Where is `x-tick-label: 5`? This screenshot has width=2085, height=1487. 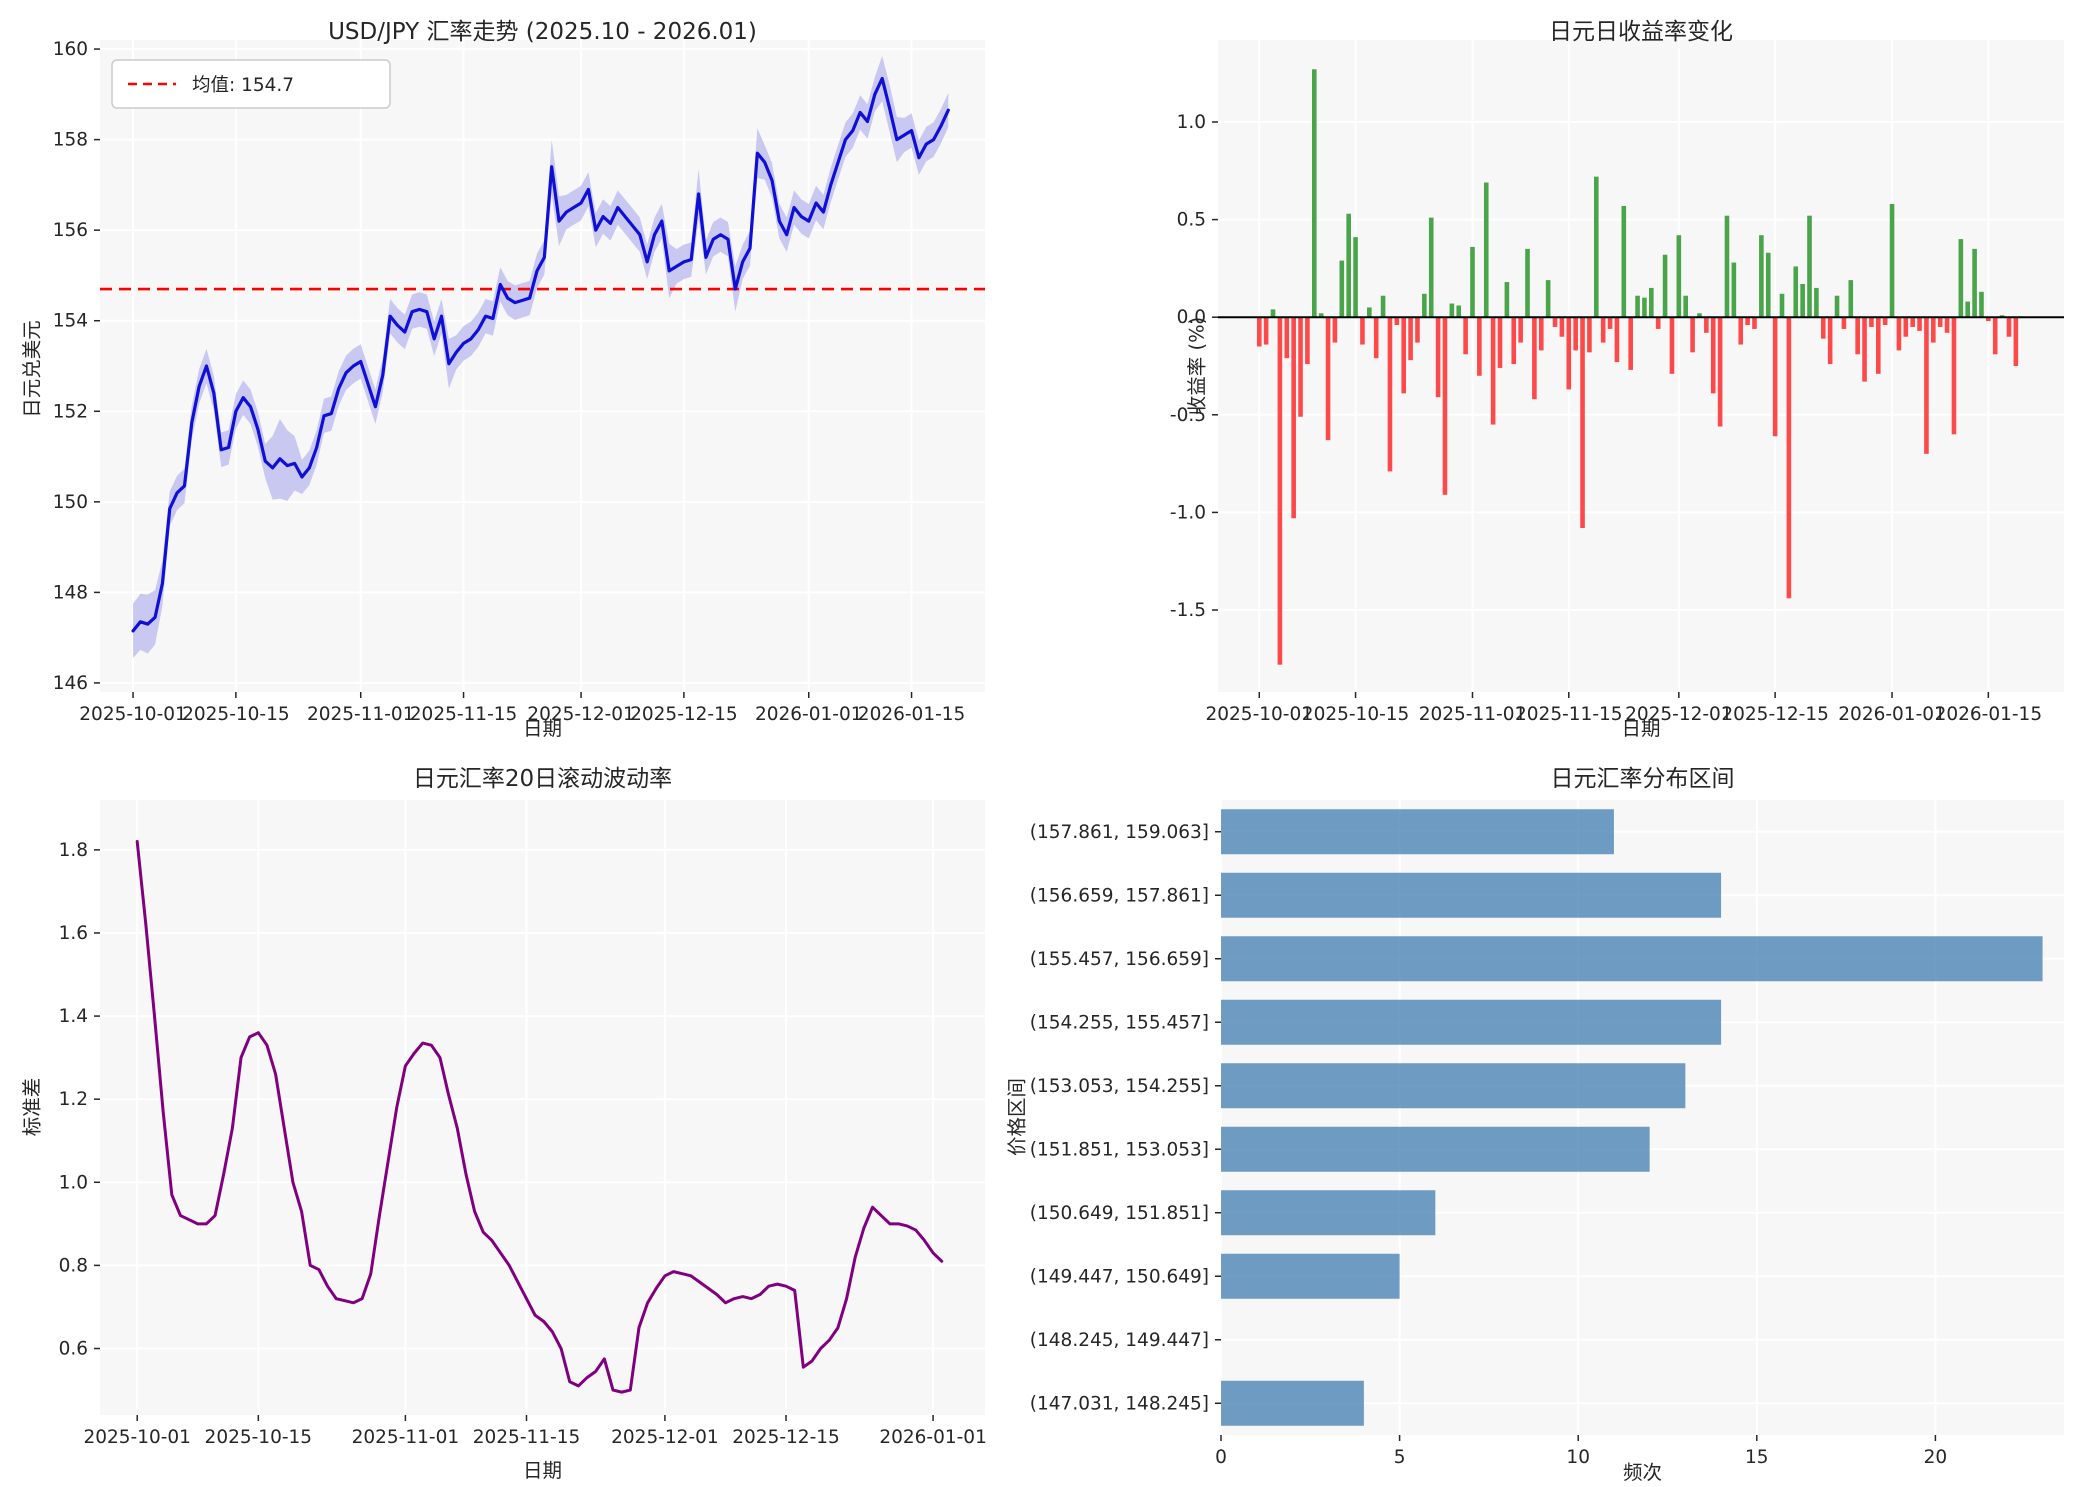
x-tick-label: 5 is located at coordinates (1400, 1457).